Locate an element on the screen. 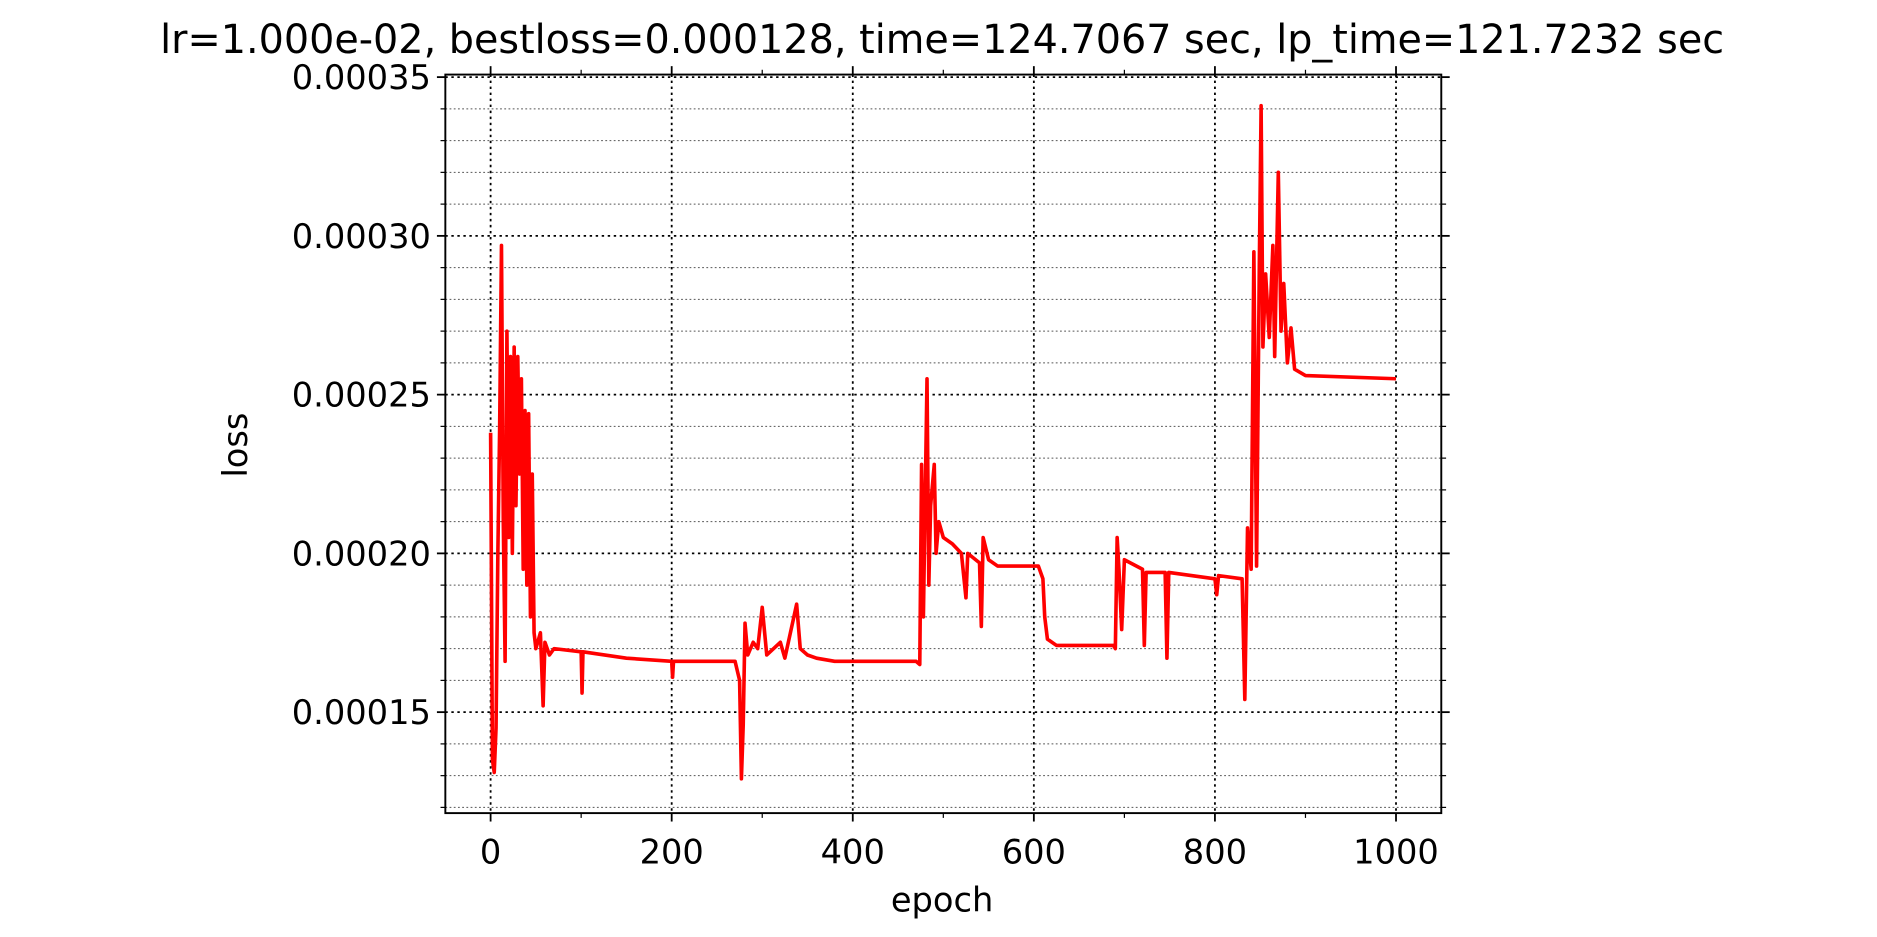 This screenshot has width=1877, height=937. x-tick-label: 600 is located at coordinates (1034, 852).